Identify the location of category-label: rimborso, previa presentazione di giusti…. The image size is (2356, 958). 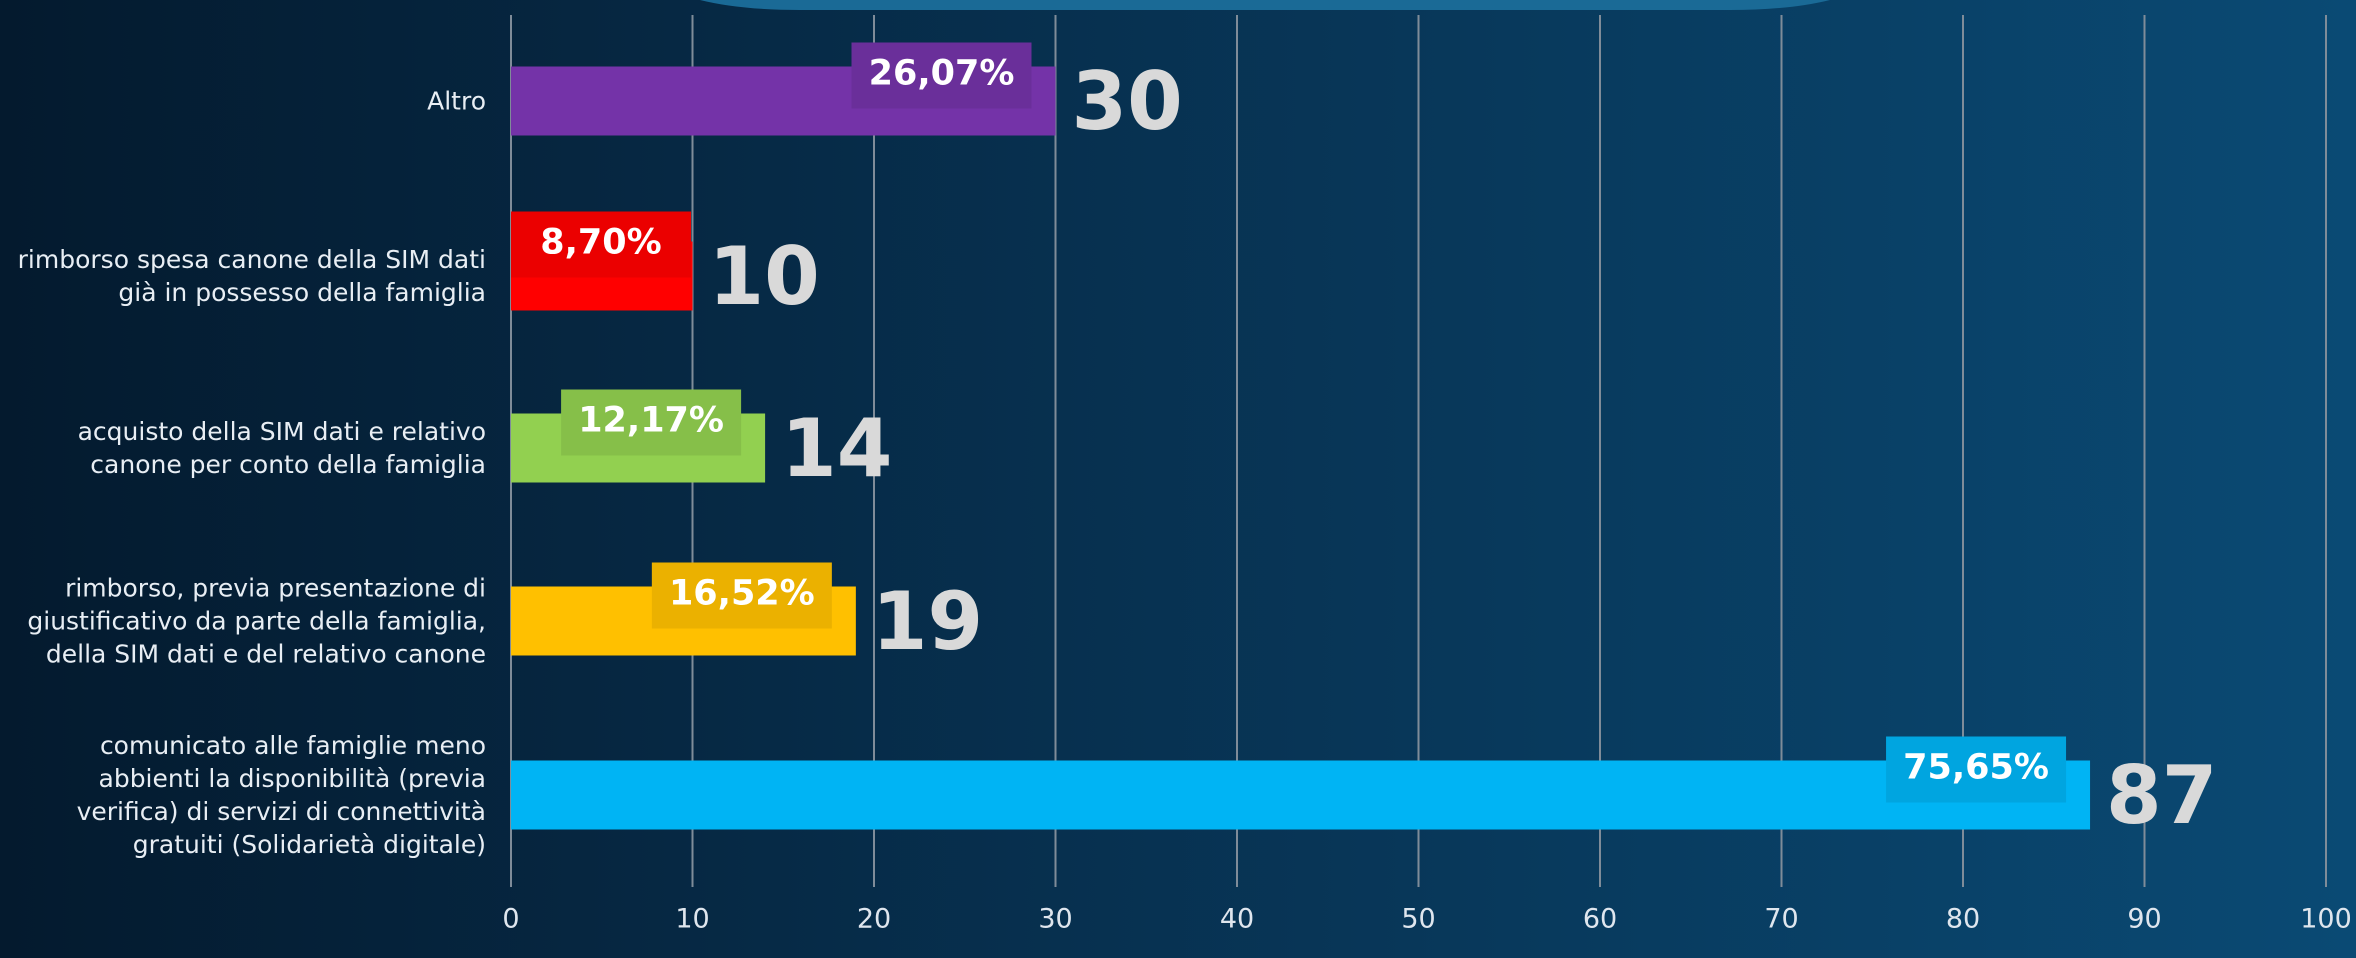
(256, 621).